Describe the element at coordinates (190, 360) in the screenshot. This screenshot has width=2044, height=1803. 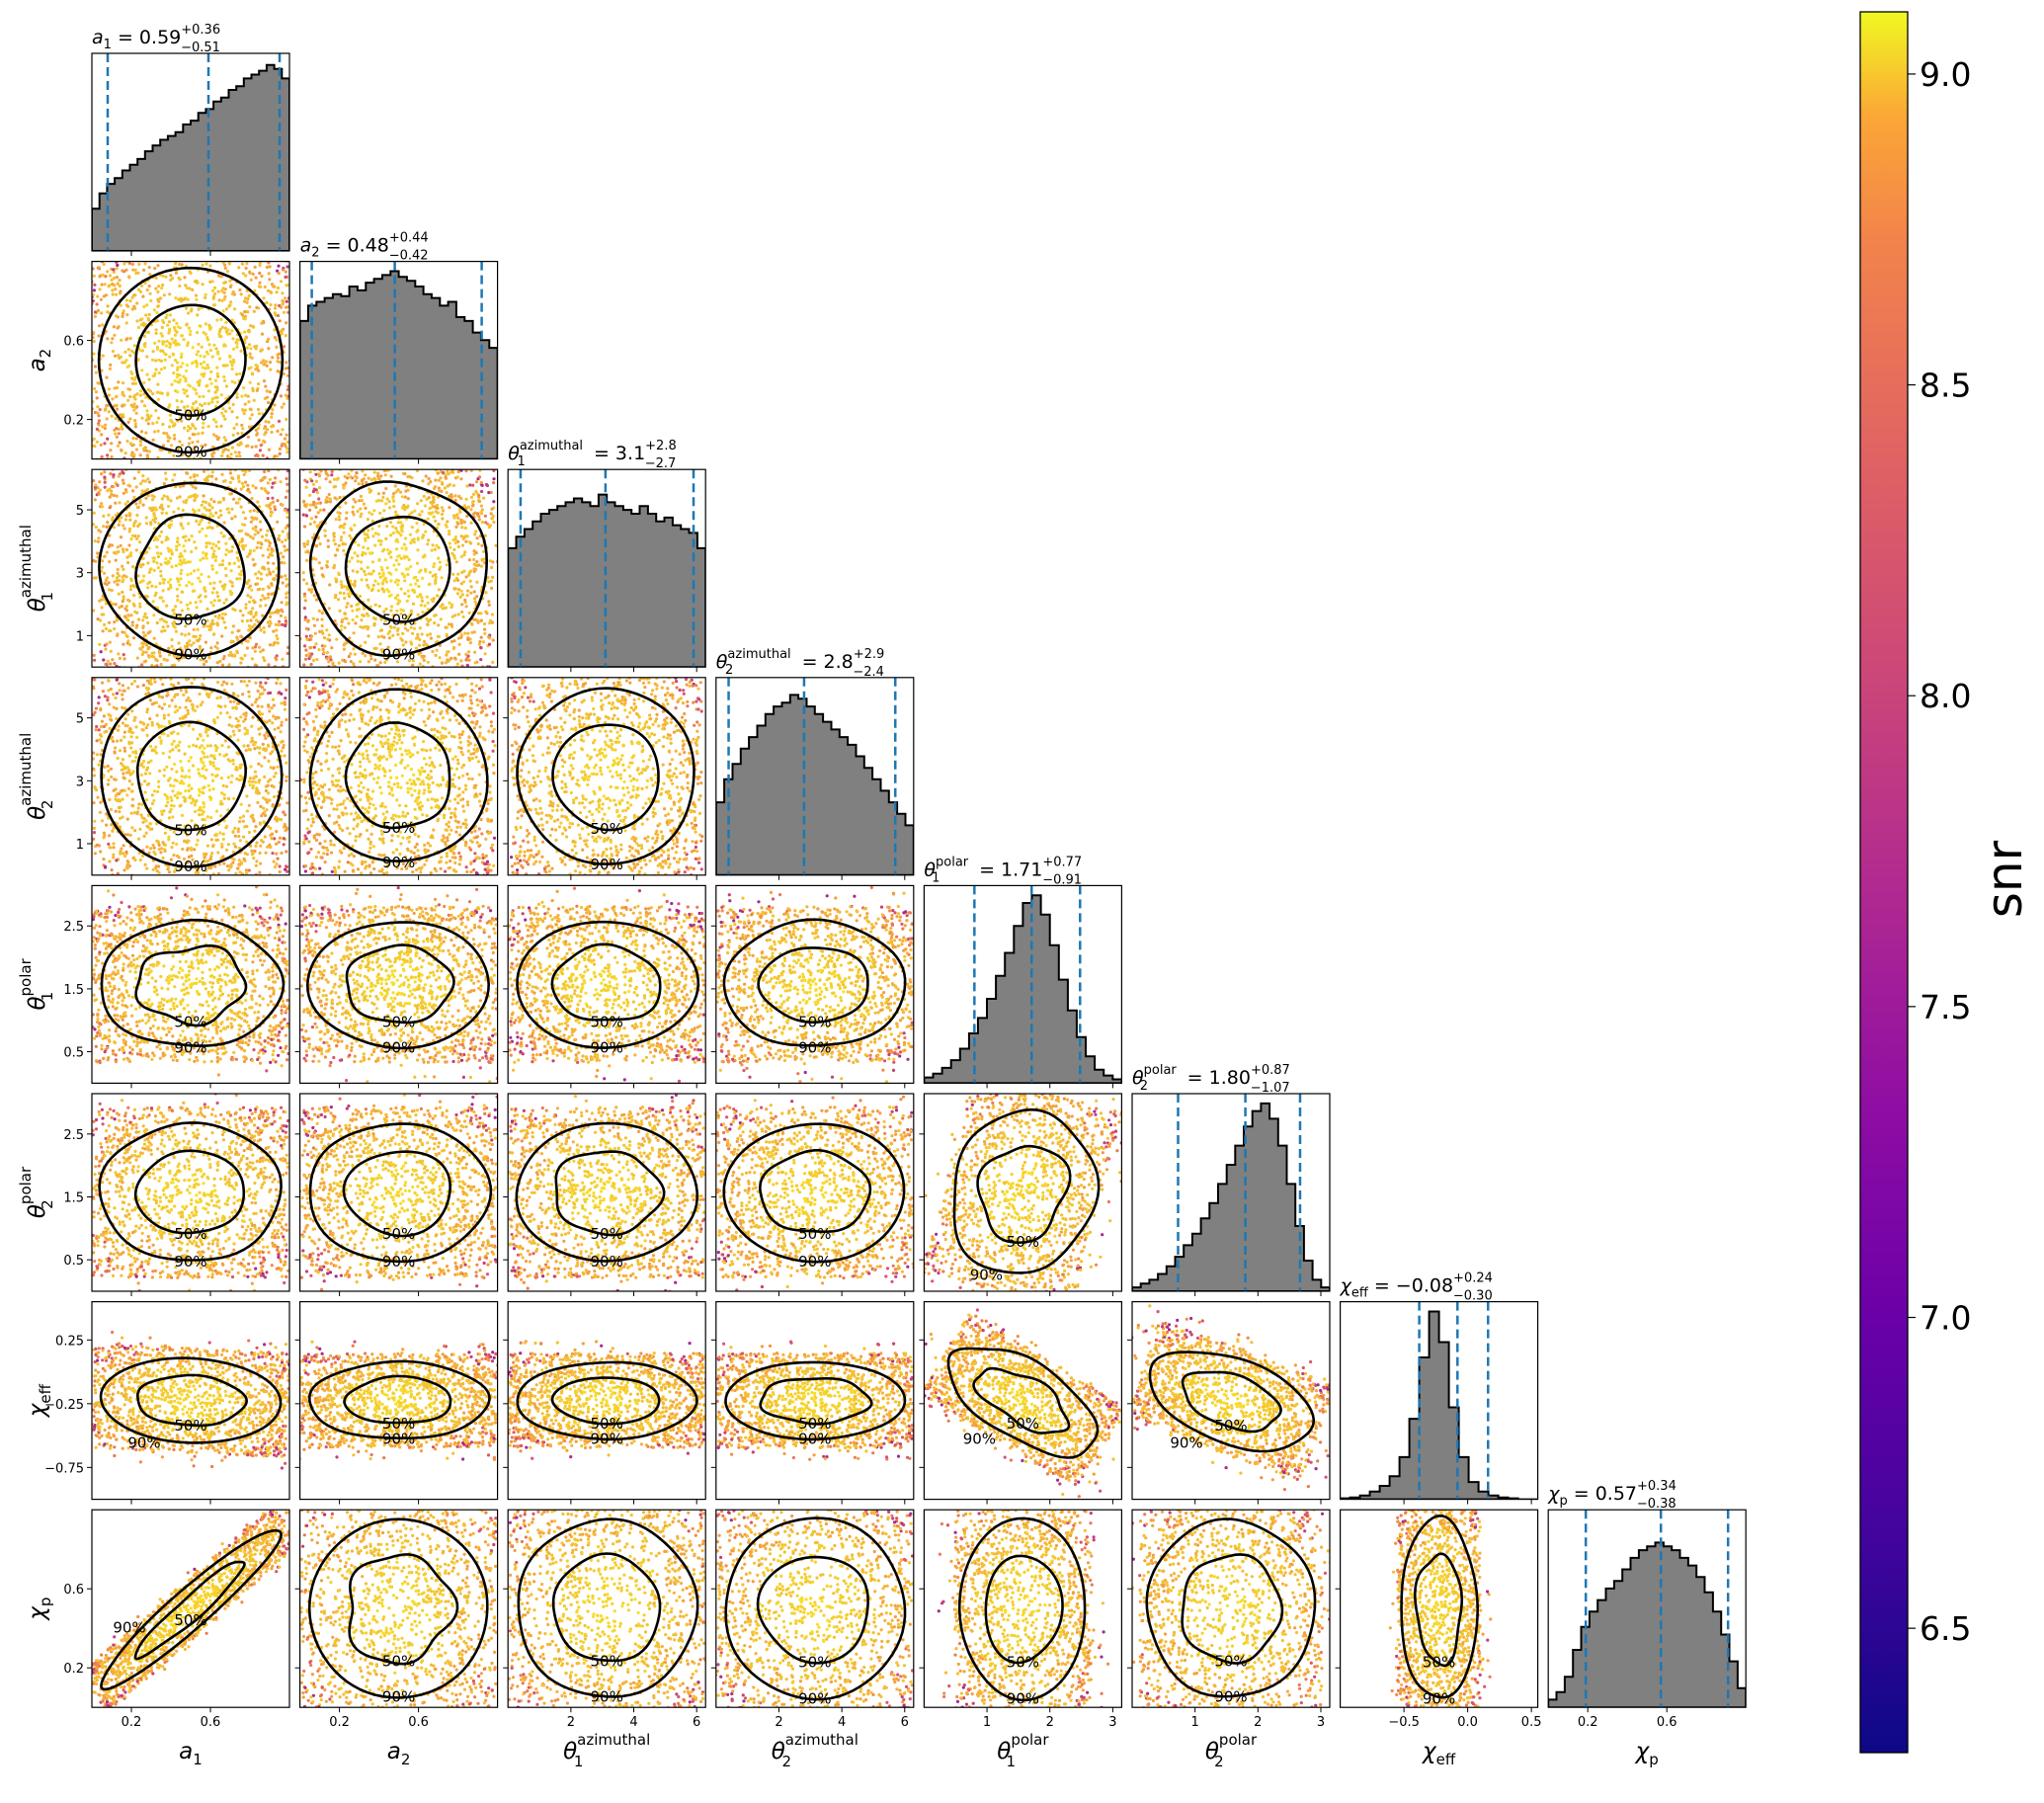
I see `scatter-points` at that location.